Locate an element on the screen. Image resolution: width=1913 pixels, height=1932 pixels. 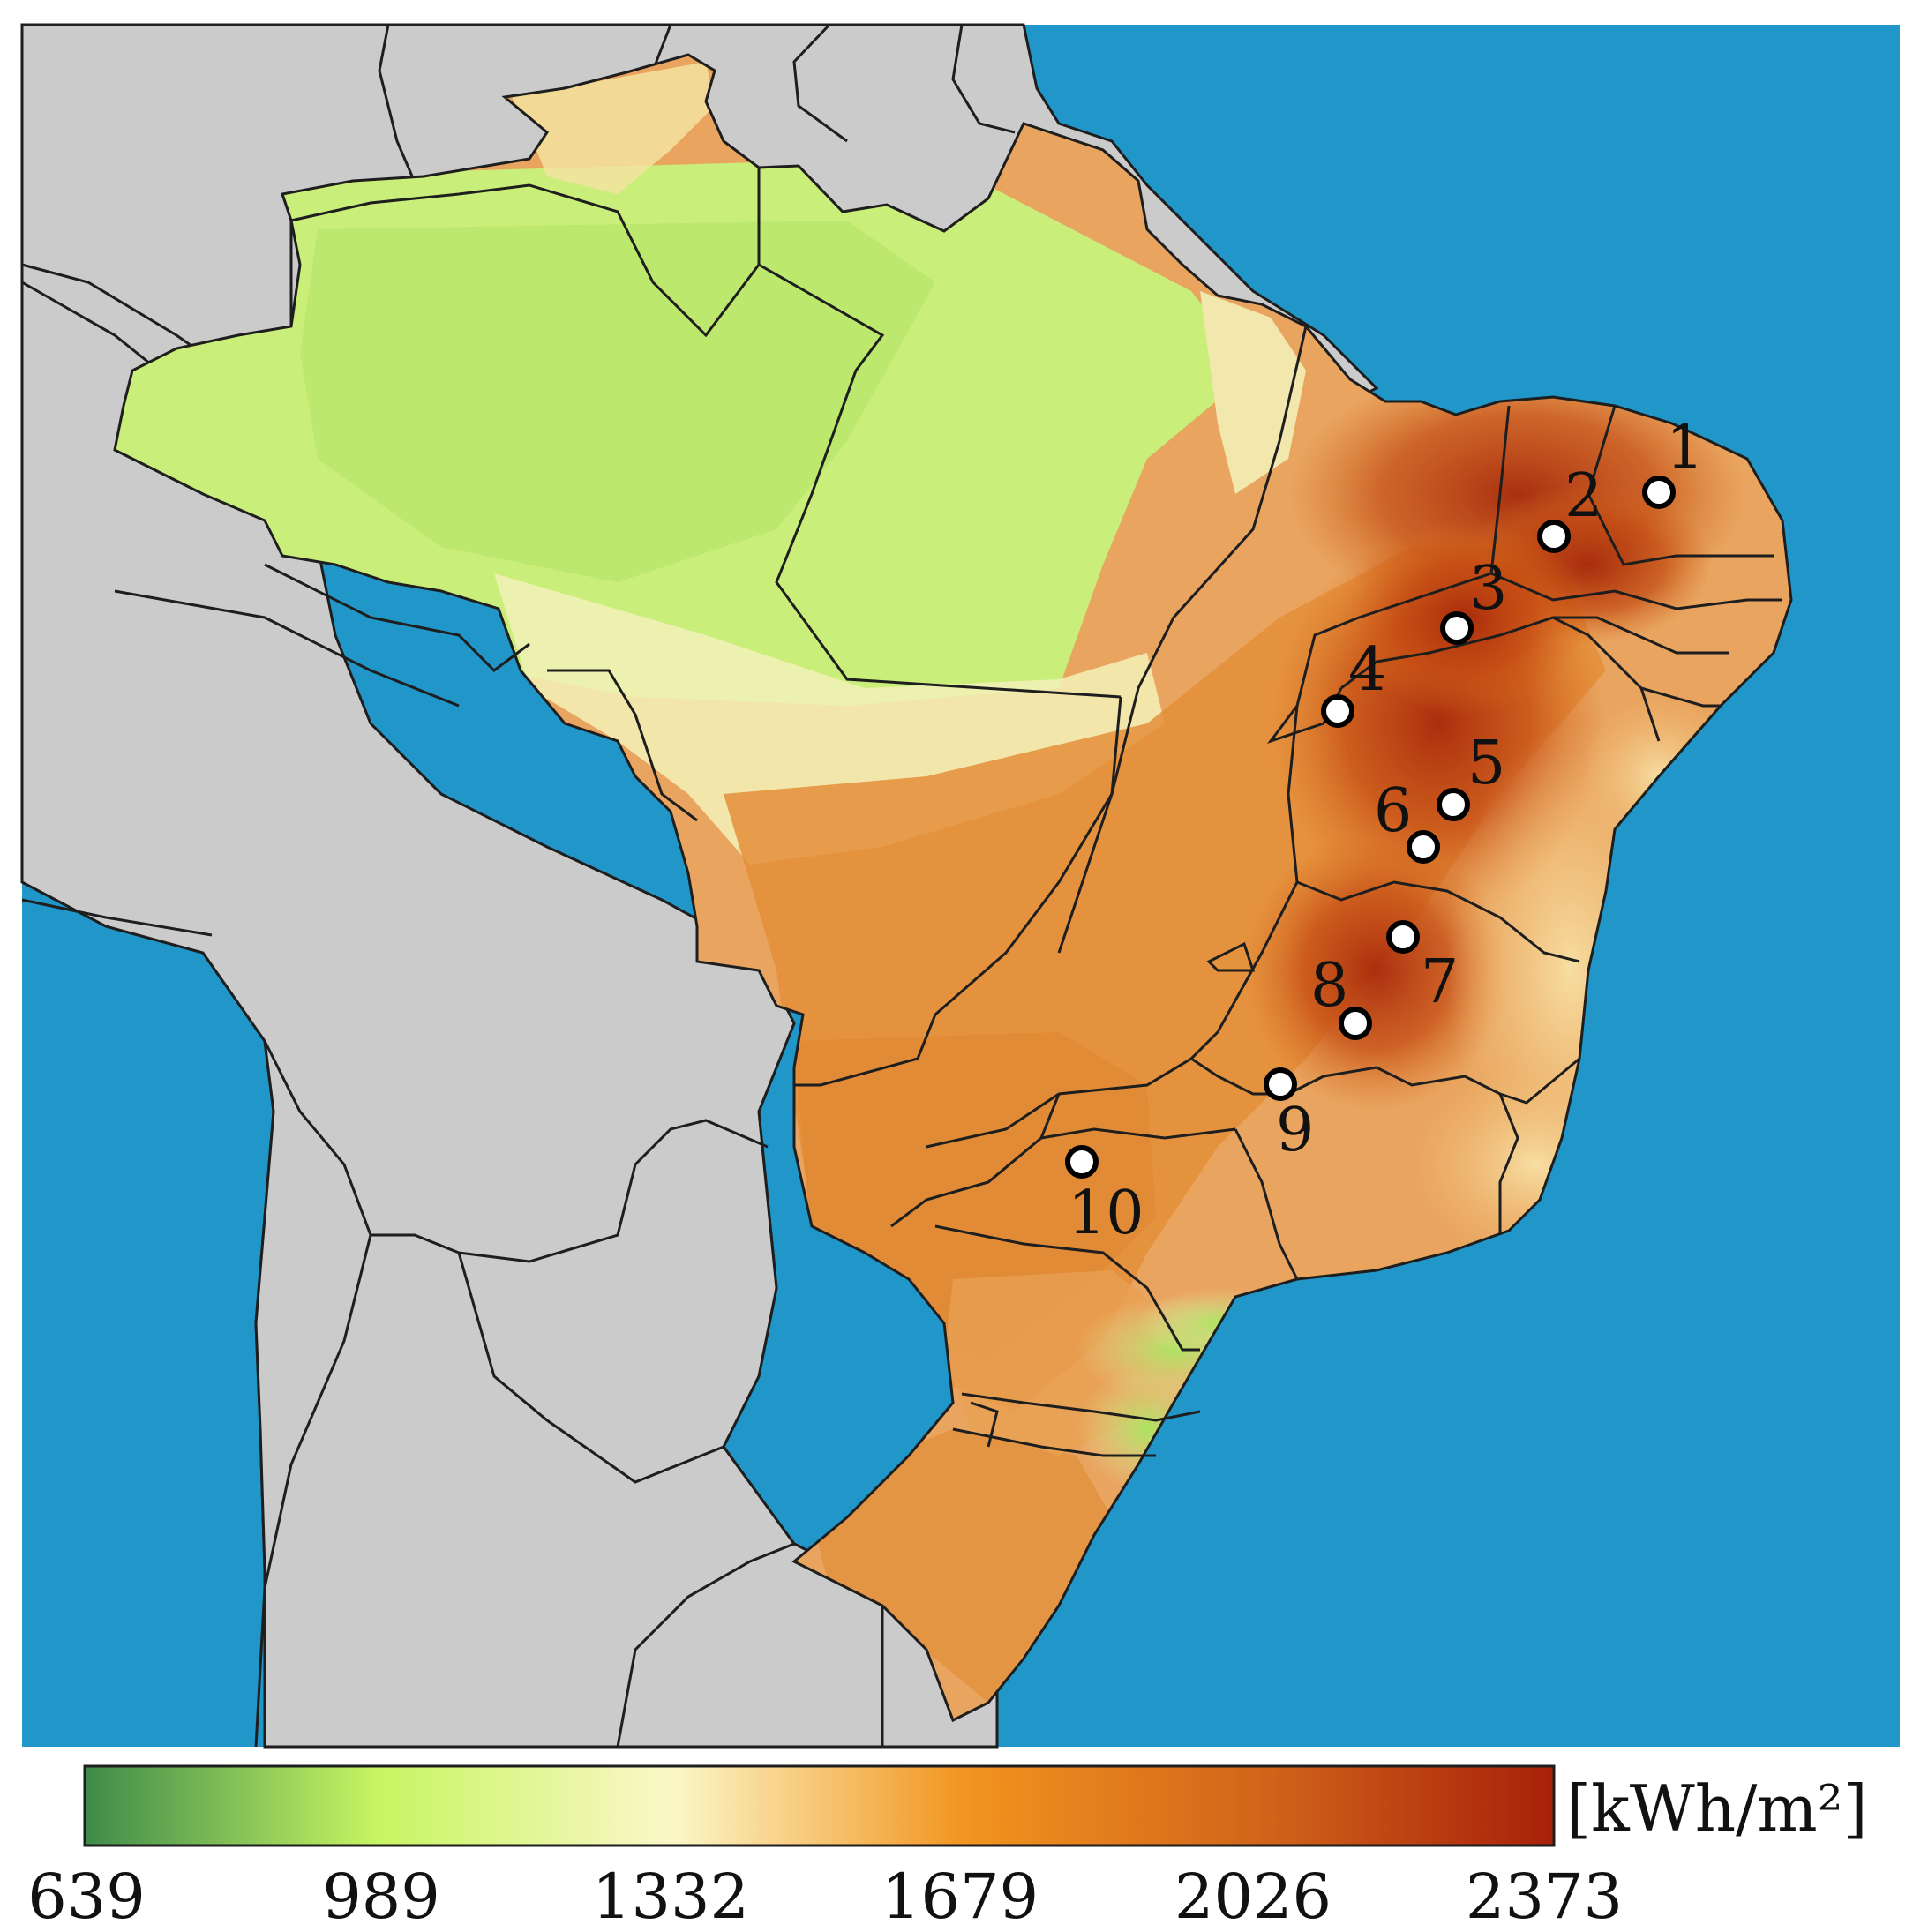
site-label-8: 8 is located at coordinates (1329, 986).